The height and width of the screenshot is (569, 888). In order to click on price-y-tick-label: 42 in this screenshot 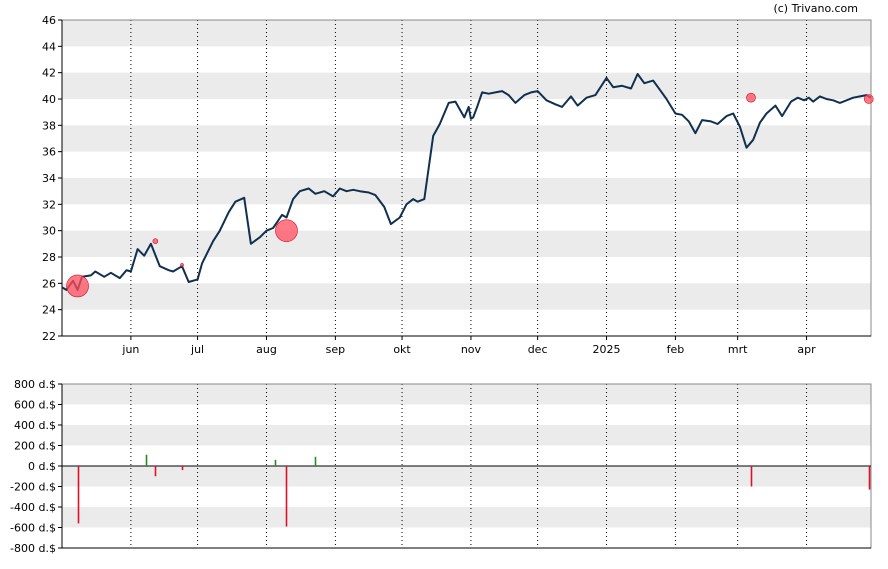, I will do `click(49, 73)`.